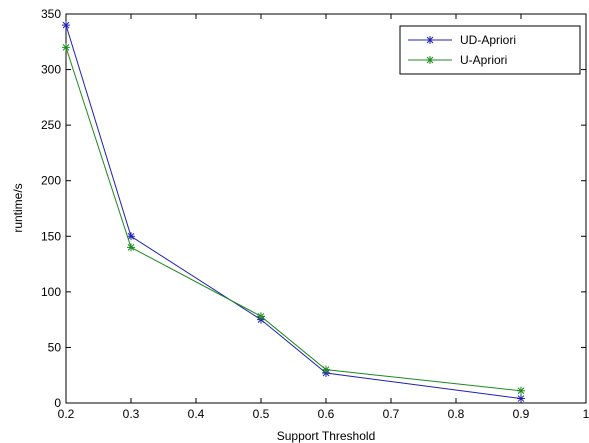  I want to click on legend-marker-ud-apriori, so click(430, 40).